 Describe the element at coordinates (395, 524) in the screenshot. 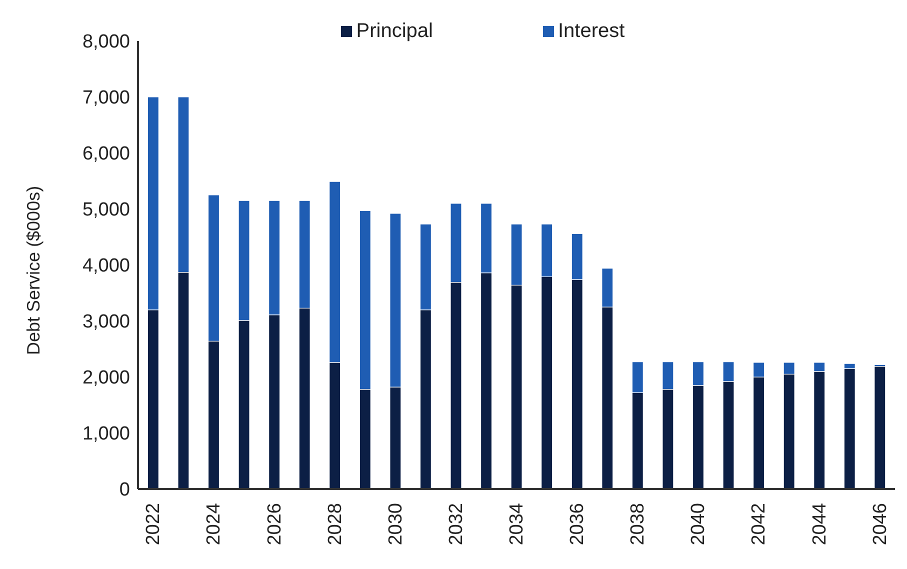

I see `x-tick-label: 2030` at that location.